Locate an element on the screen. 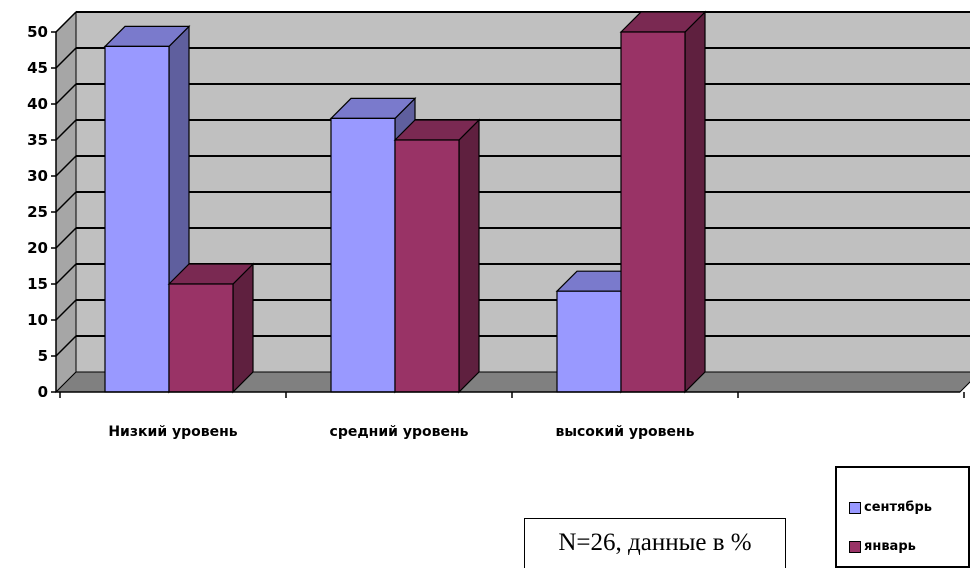 This screenshot has height=568, width=970. x-tick-label: средний уровень is located at coordinates (399, 432).